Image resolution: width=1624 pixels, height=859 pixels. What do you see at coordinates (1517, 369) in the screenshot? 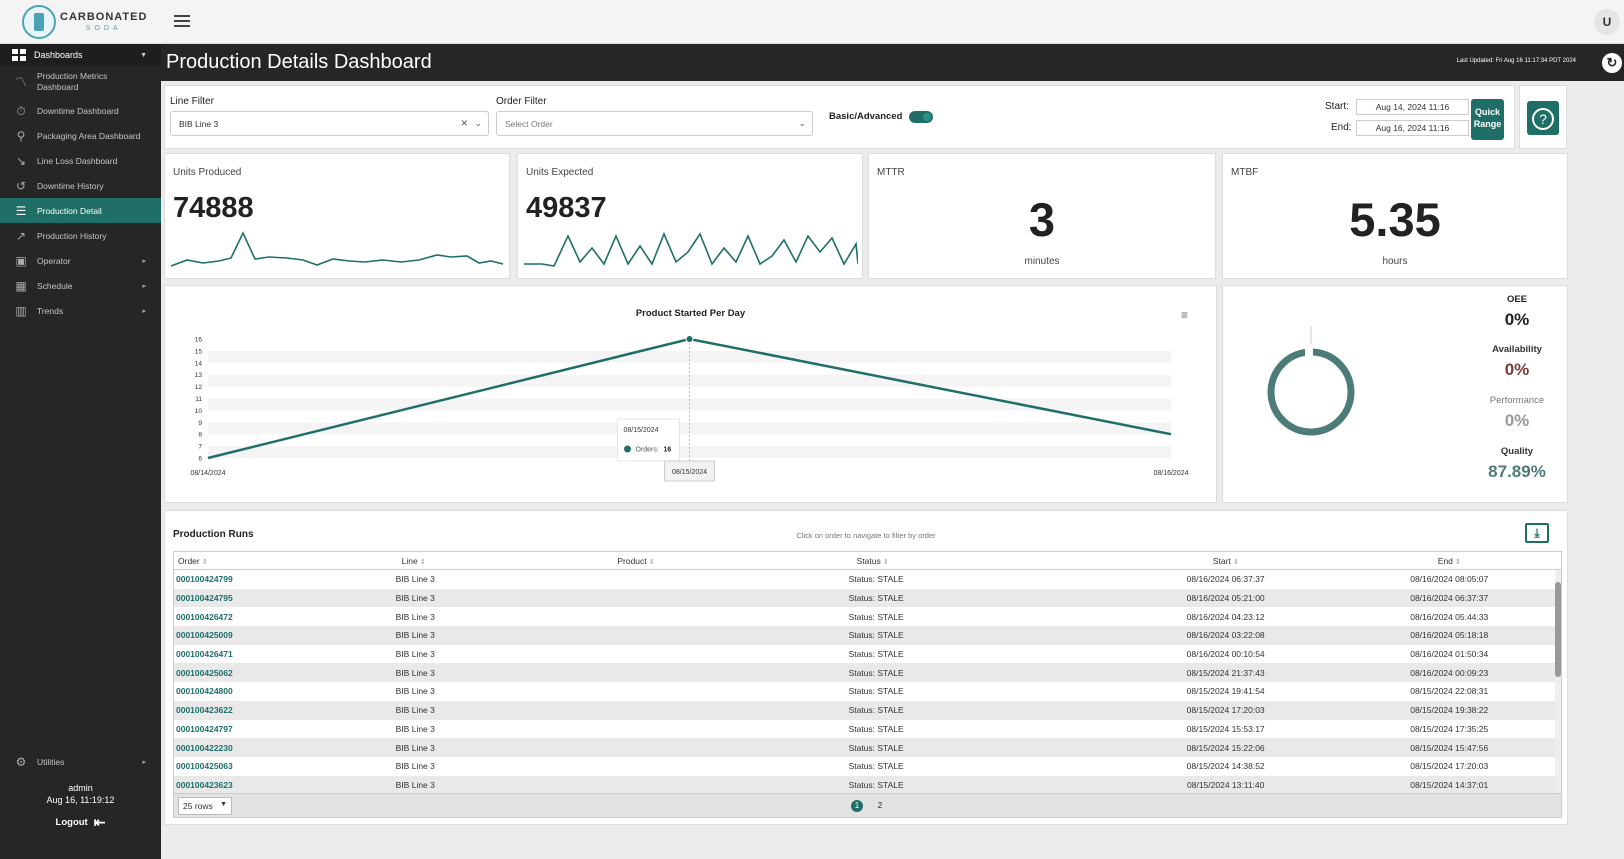
I see `availability-value: 0%` at bounding box center [1517, 369].